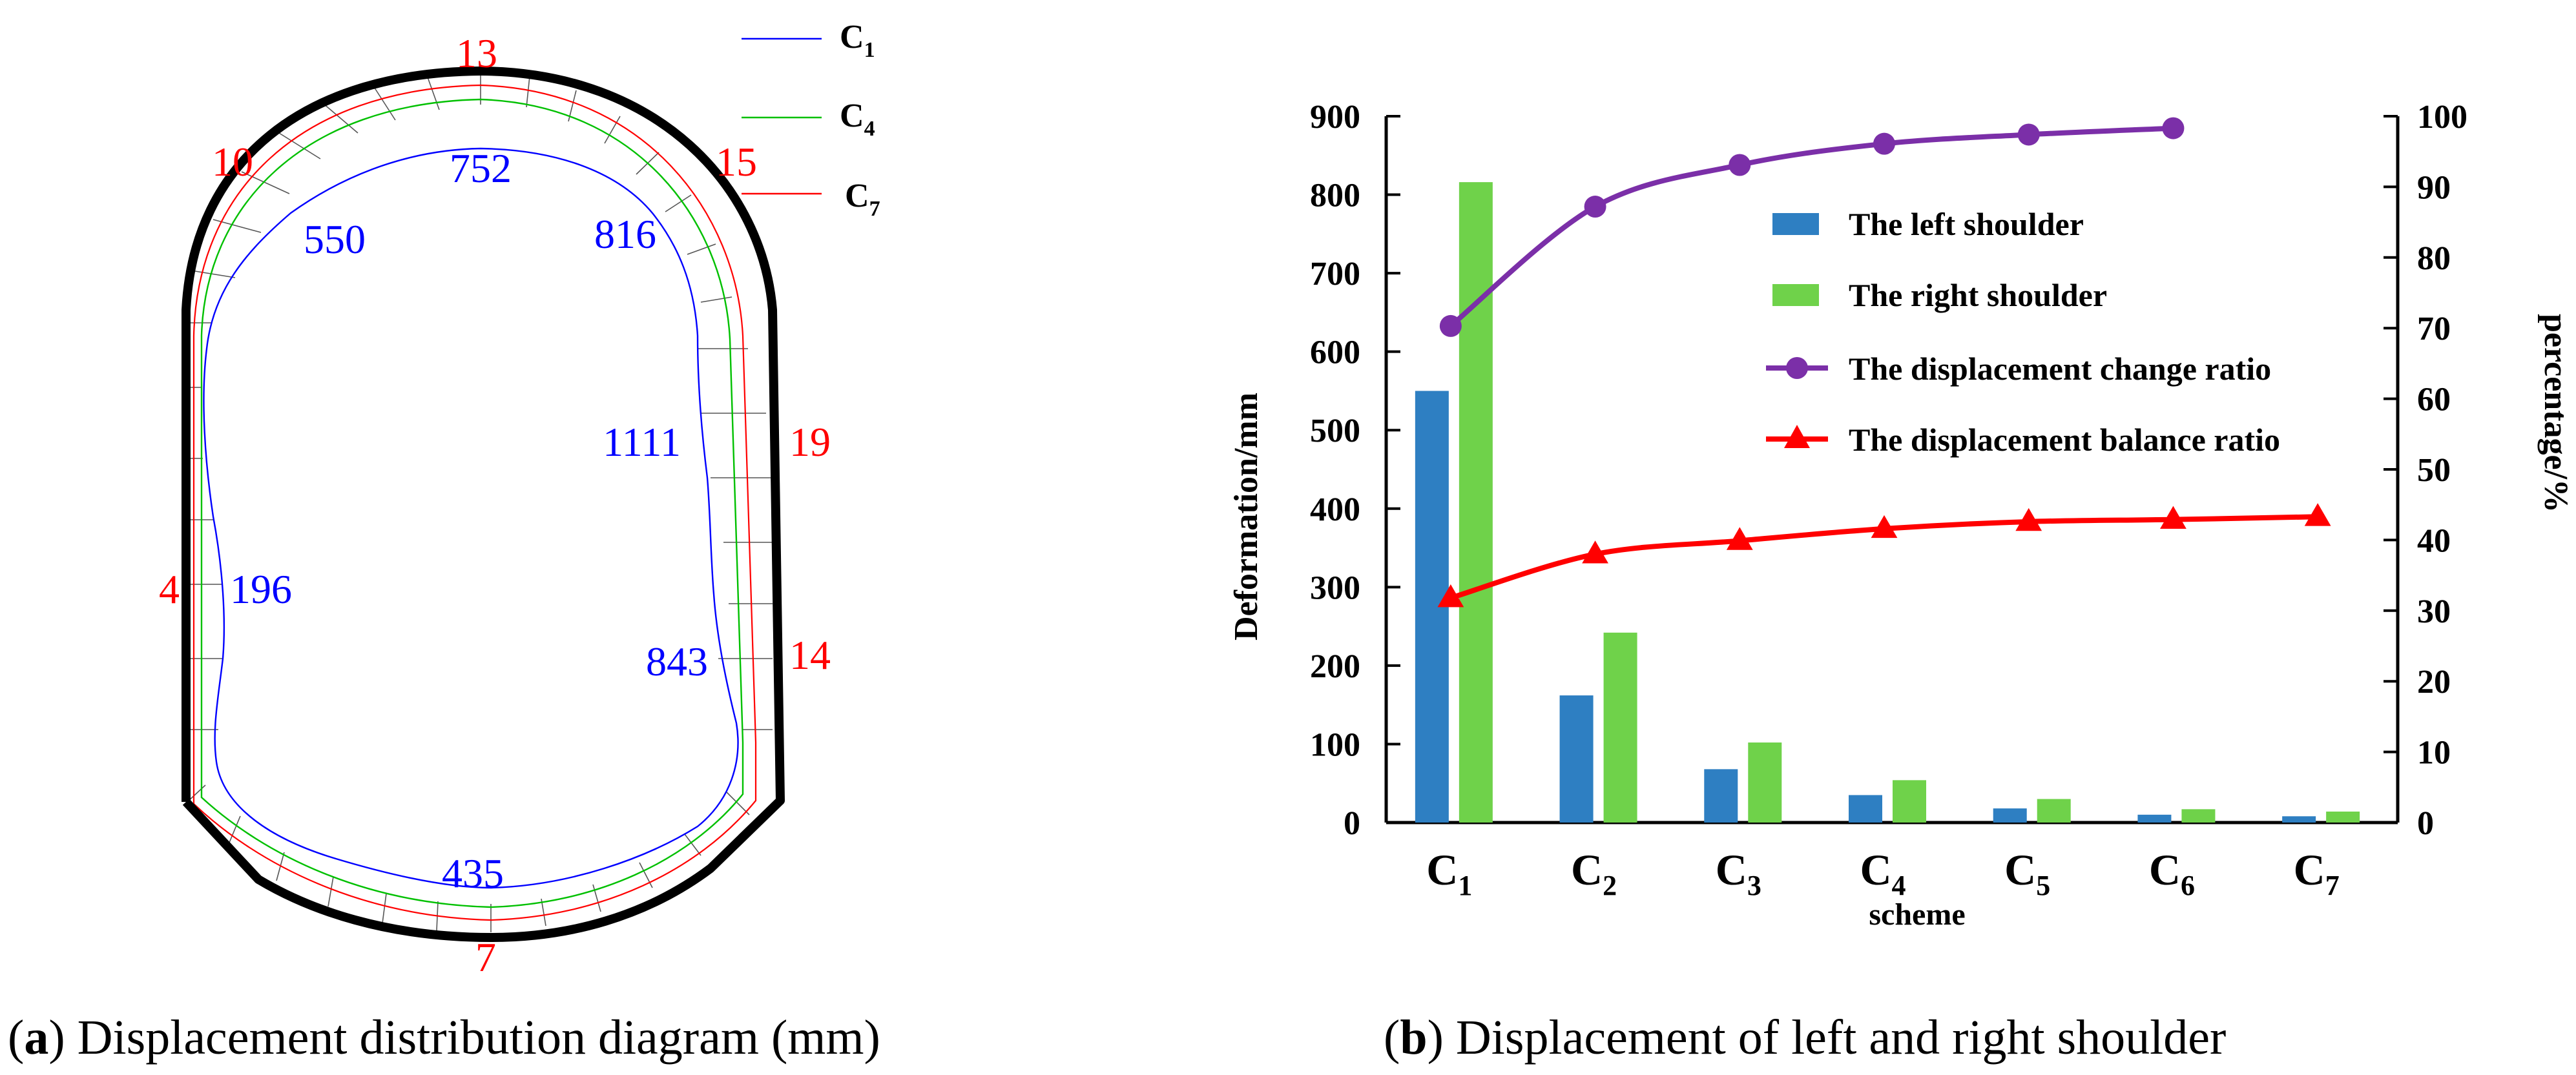 The width and height of the screenshot is (2576, 1075). Describe the element at coordinates (2434, 258) in the screenshot. I see `y-right-tick-label: 80` at that location.